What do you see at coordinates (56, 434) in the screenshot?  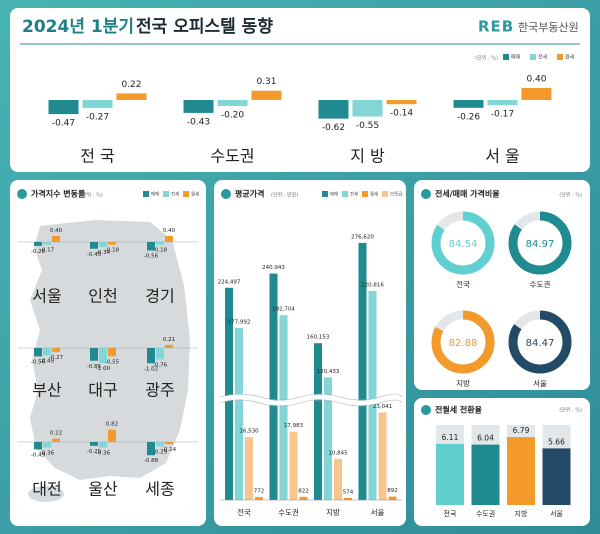 I see `value-label: 0.22` at bounding box center [56, 434].